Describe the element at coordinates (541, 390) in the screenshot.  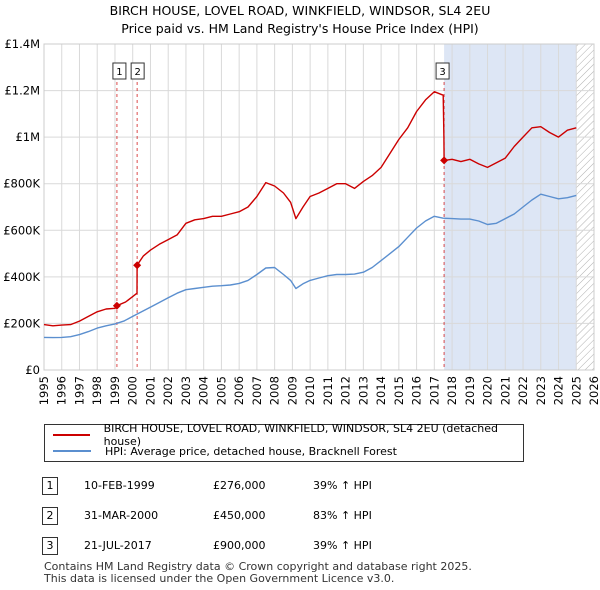
I see `x-tick-label: 2023` at that location.